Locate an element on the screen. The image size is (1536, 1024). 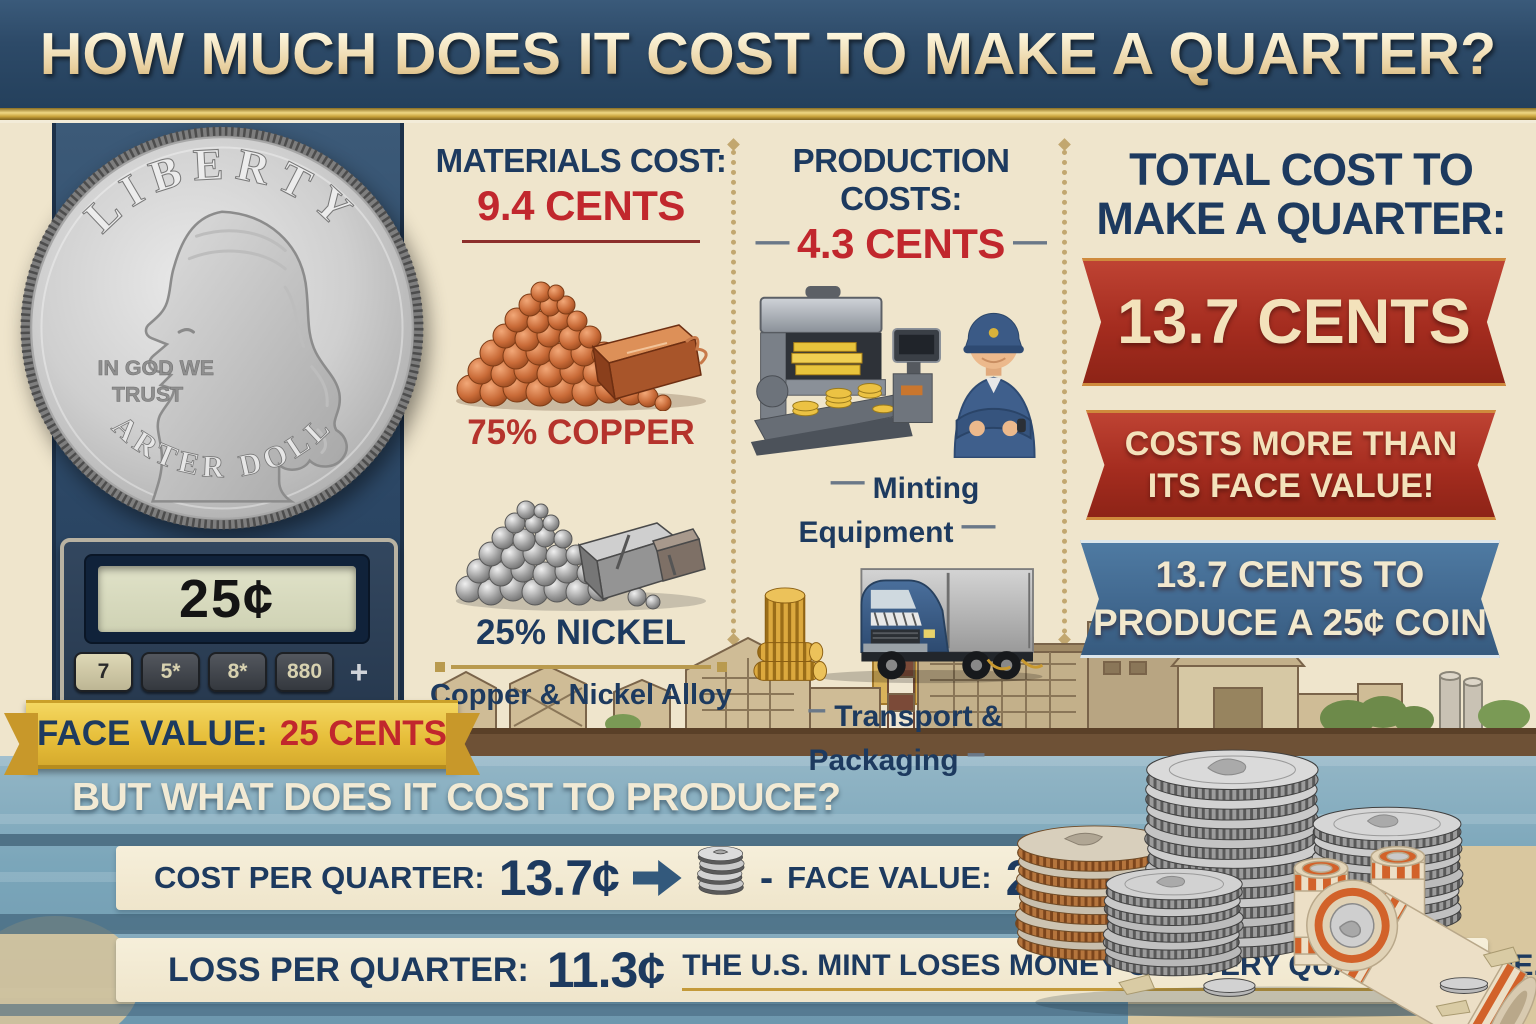
coin-rolls-stack is located at coordinates (790, 634).